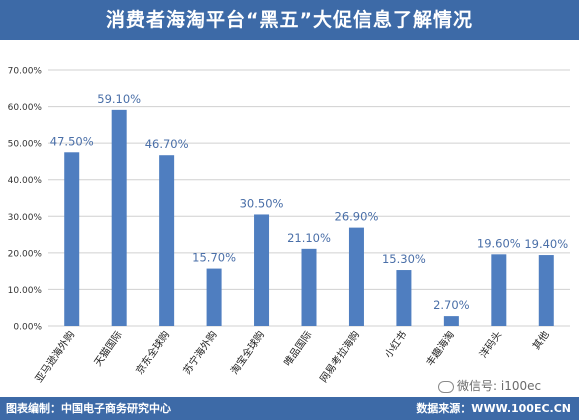  Describe the element at coordinates (490, 344) in the screenshot. I see `category-label: 洋码头` at that location.